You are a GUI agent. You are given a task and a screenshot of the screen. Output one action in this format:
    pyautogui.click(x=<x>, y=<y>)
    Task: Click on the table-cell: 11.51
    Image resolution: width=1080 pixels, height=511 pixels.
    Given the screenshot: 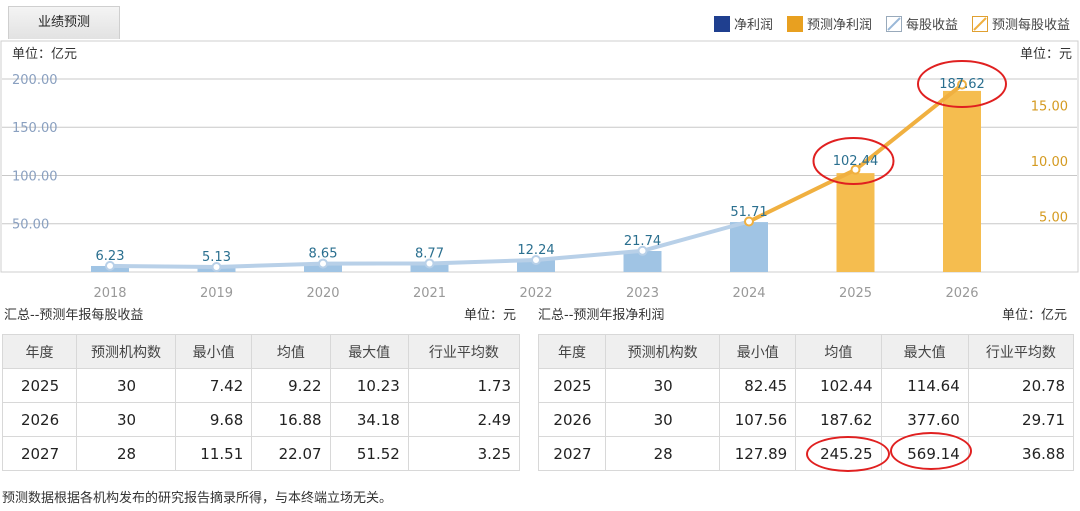 What is the action you would take?
    pyautogui.click(x=213, y=453)
    